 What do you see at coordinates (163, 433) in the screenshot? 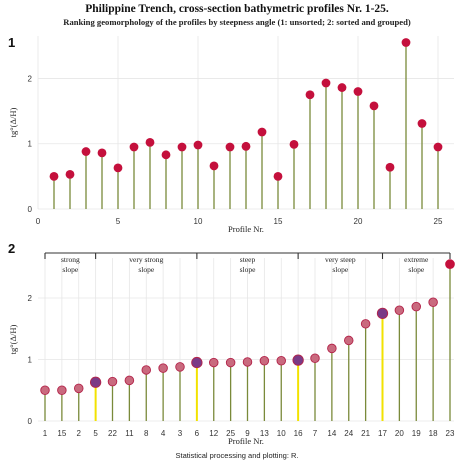
I see `x-tick-label: 4` at bounding box center [163, 433].